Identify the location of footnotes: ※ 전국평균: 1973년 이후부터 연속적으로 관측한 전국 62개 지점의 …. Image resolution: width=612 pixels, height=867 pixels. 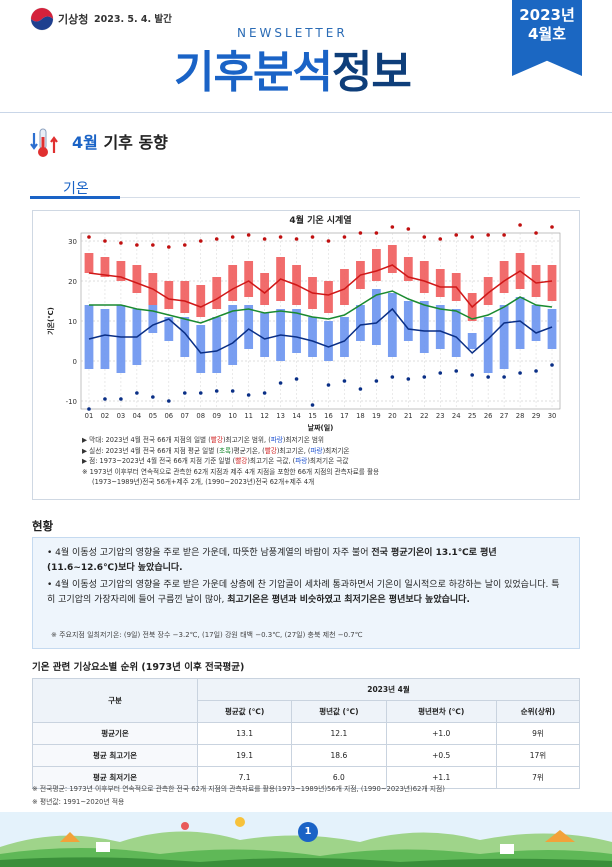
(238, 796).